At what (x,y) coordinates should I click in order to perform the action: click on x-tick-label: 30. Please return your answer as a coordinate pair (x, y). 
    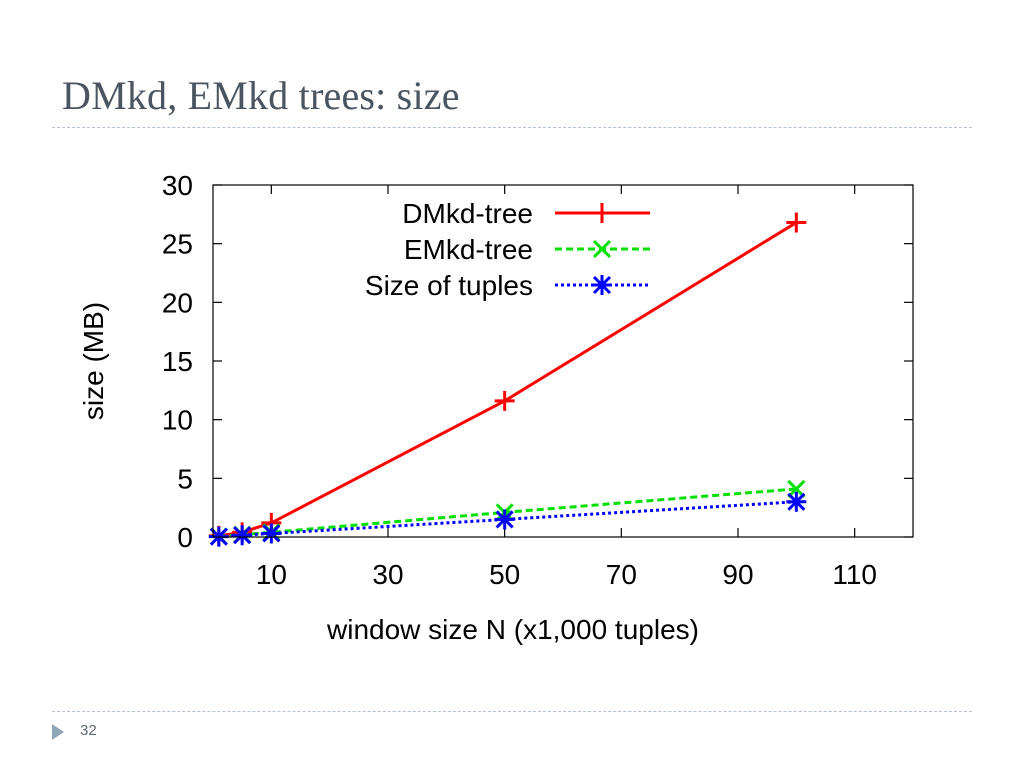
    Looking at the image, I should click on (387, 574).